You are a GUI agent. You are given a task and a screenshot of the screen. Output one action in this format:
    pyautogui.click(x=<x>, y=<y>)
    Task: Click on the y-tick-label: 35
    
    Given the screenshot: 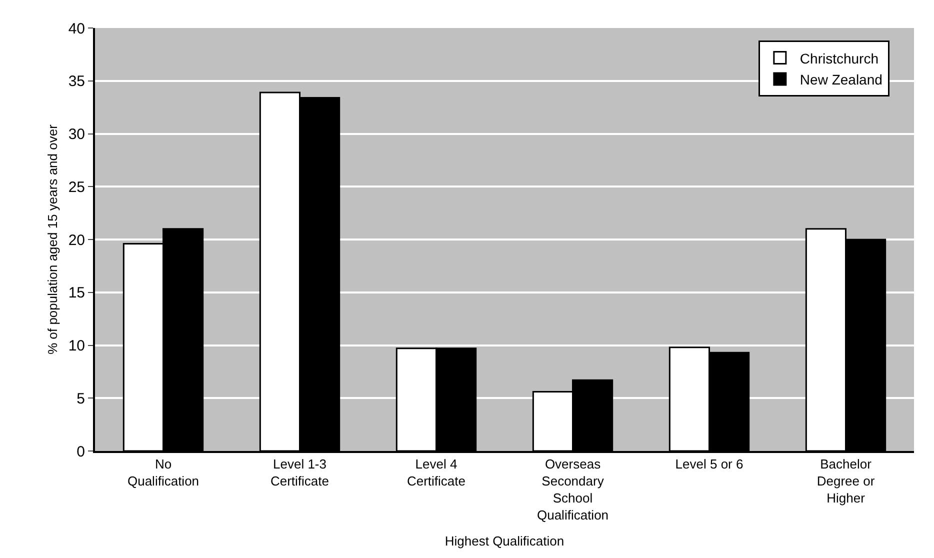 What is the action you would take?
    pyautogui.click(x=76, y=81)
    